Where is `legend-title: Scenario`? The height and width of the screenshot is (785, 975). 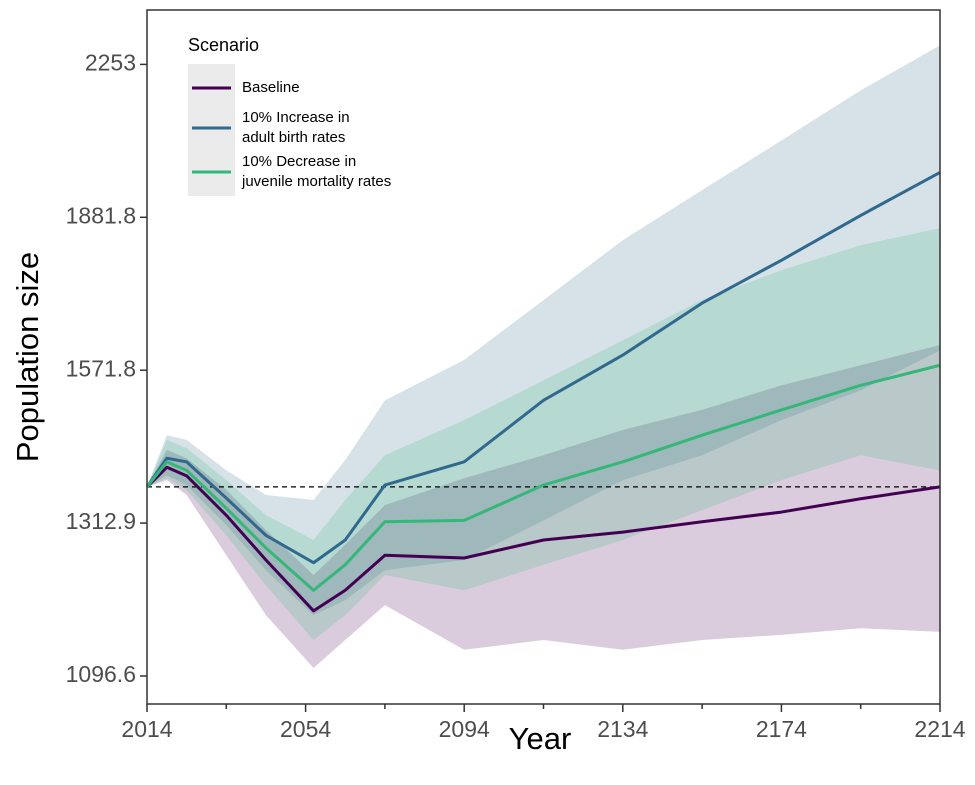 legend-title: Scenario is located at coordinates (224, 45).